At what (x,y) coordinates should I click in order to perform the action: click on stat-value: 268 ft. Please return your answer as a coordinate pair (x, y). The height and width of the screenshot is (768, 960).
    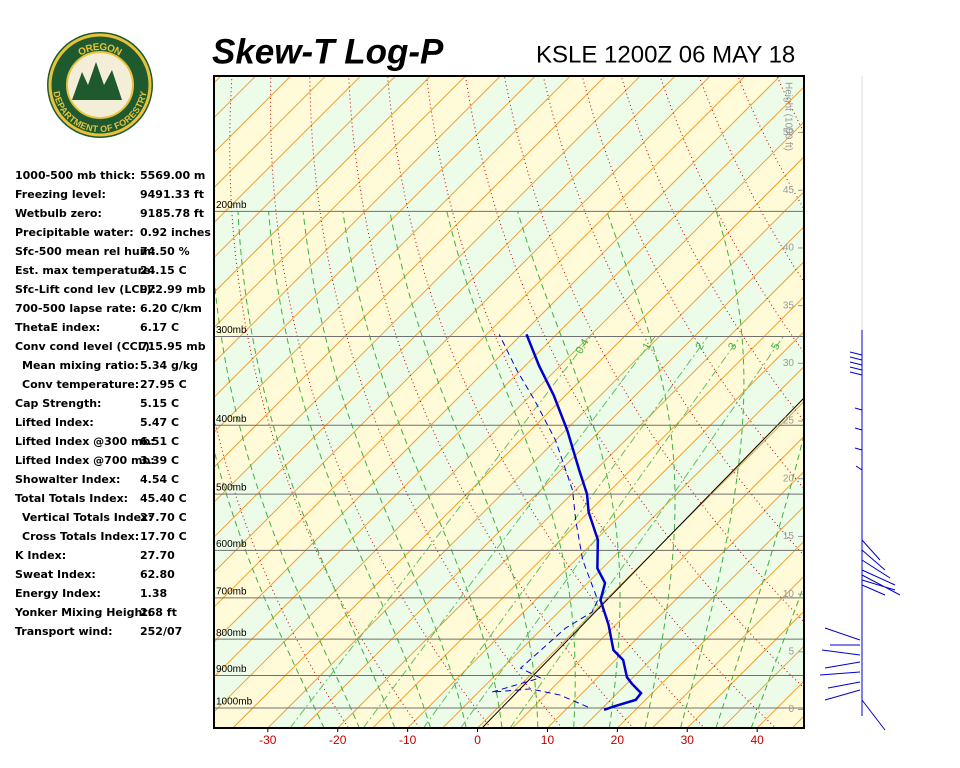
    Looking at the image, I should click on (158, 612).